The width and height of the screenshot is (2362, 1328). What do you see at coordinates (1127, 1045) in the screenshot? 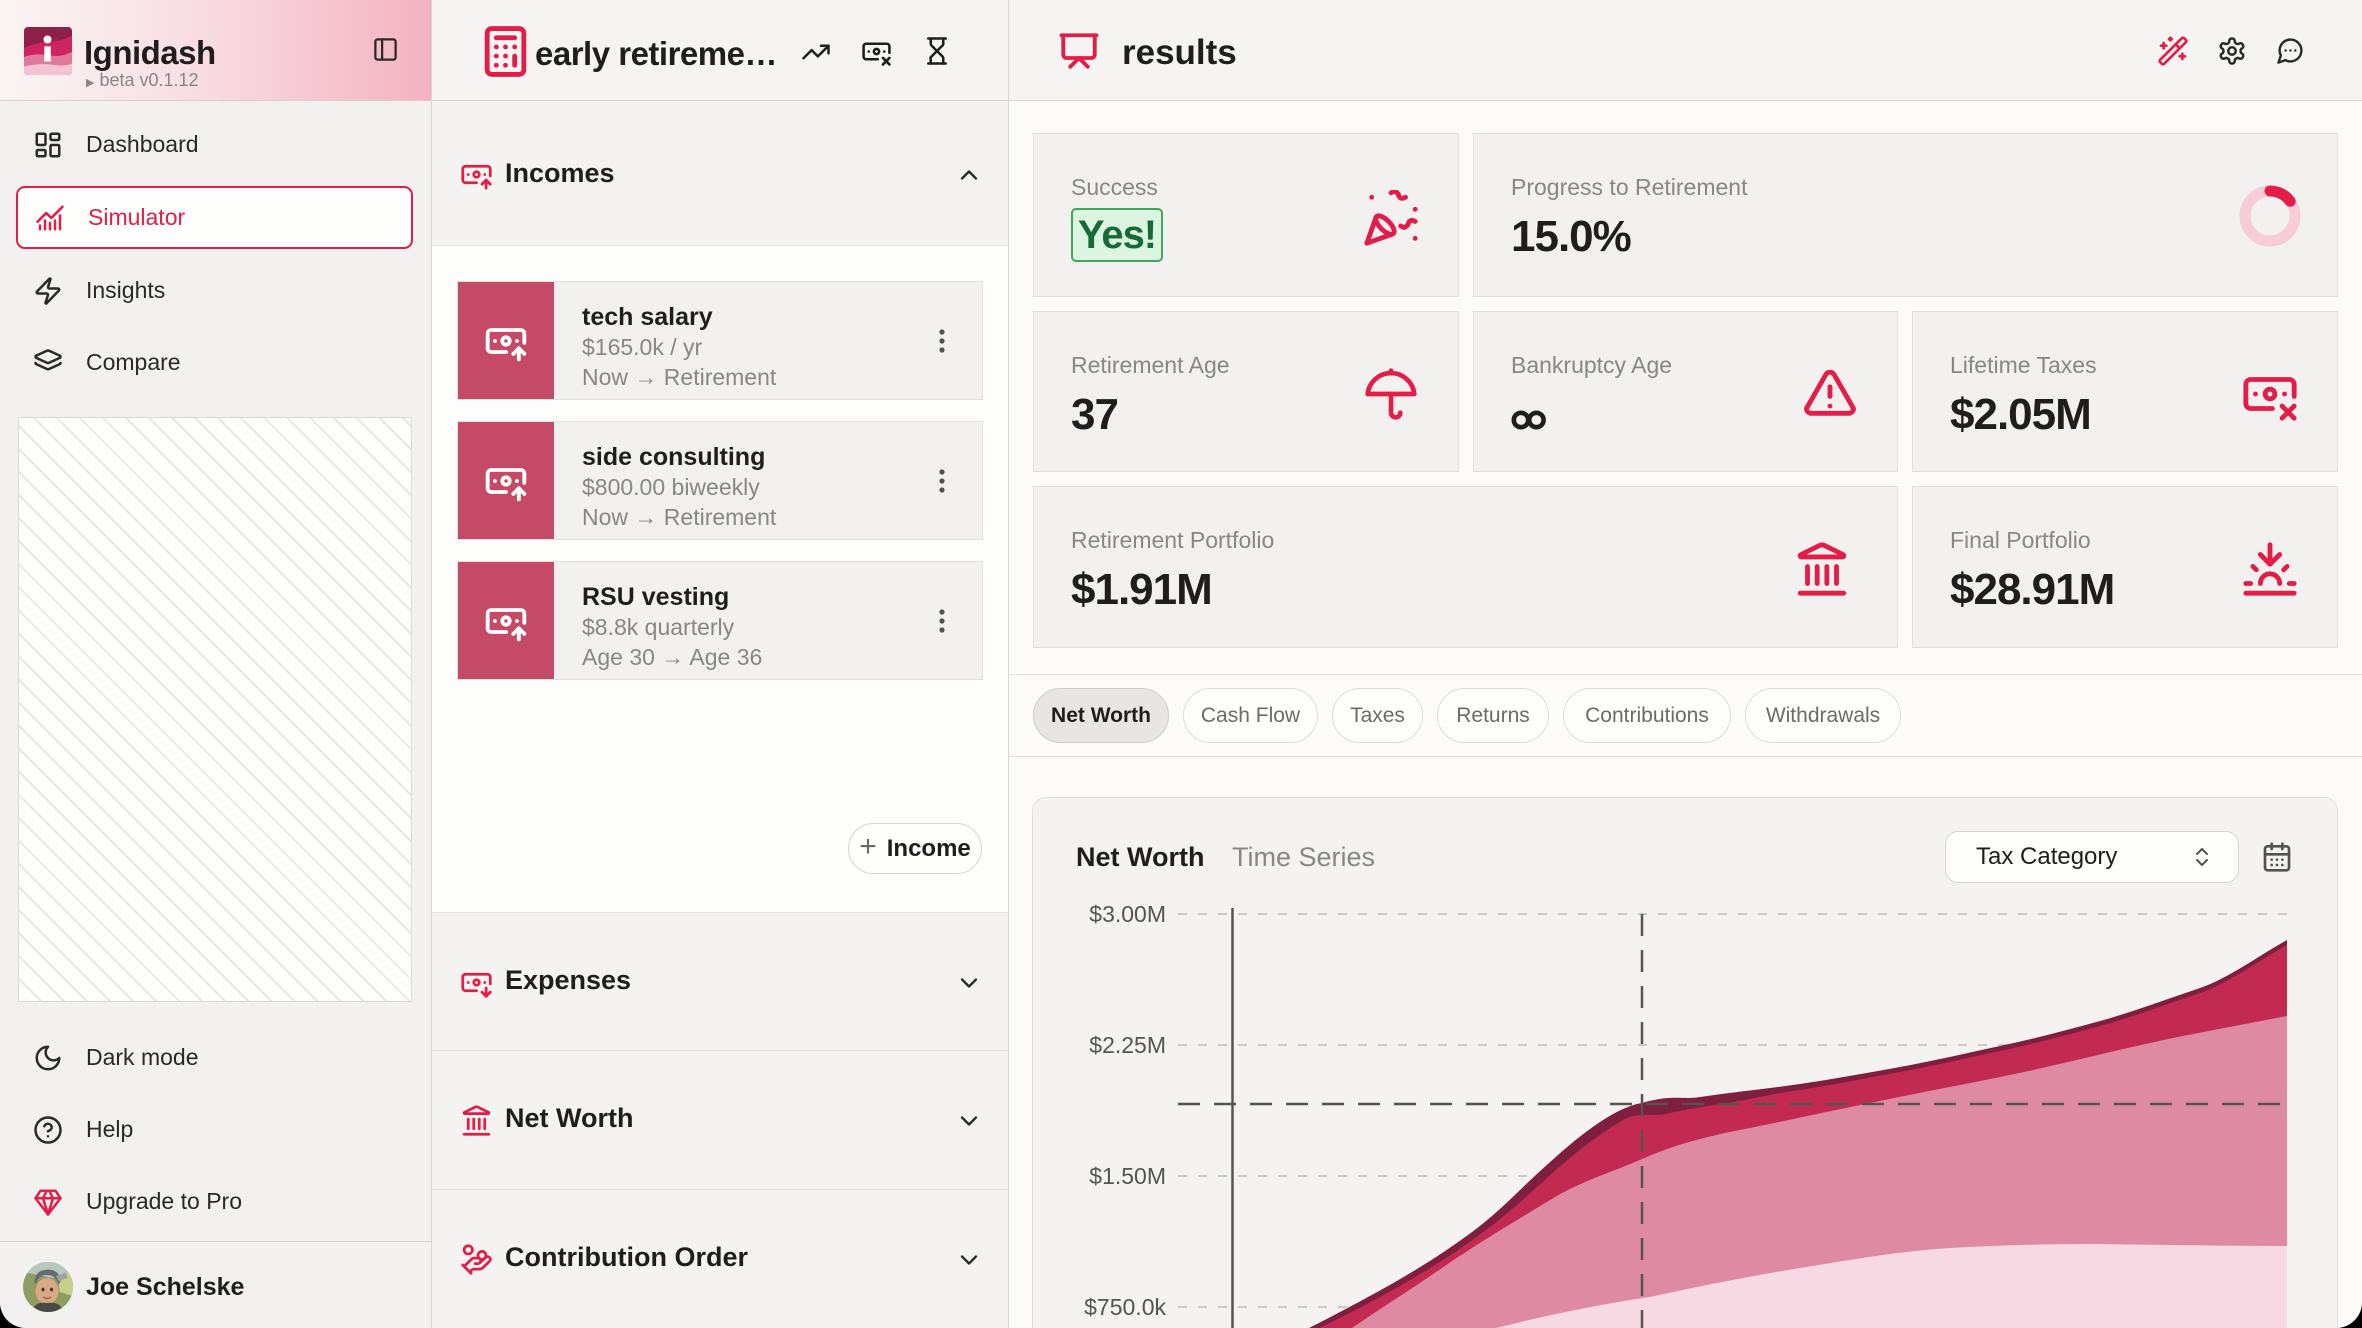
I see `svg-text: $2.25M` at bounding box center [1127, 1045].